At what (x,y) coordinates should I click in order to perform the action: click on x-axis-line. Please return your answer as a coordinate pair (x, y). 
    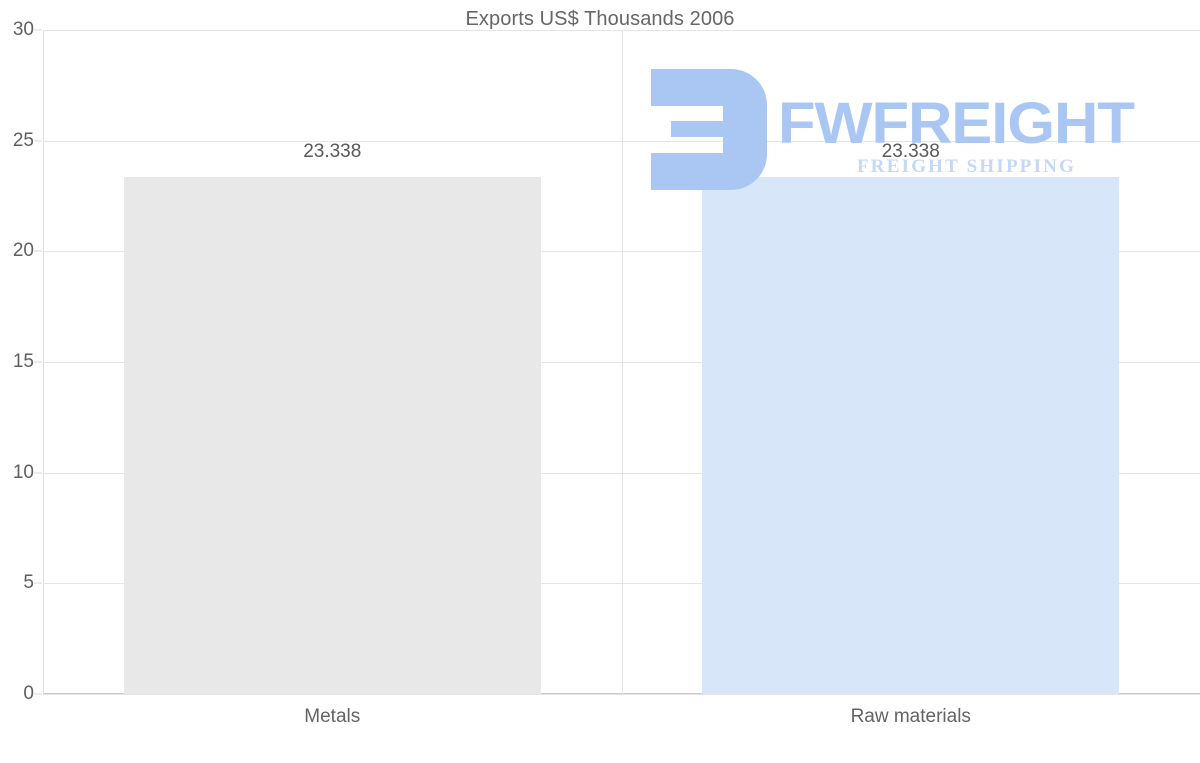
    Looking at the image, I should click on (621, 693).